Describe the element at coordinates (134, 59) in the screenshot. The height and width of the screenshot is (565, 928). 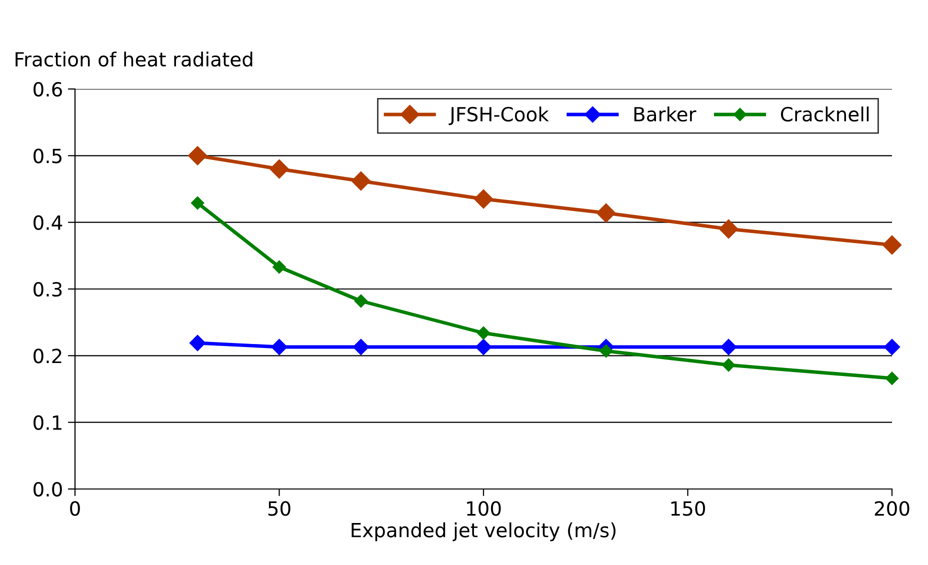
I see `y-axis-title: Fraction of heat radiated` at that location.